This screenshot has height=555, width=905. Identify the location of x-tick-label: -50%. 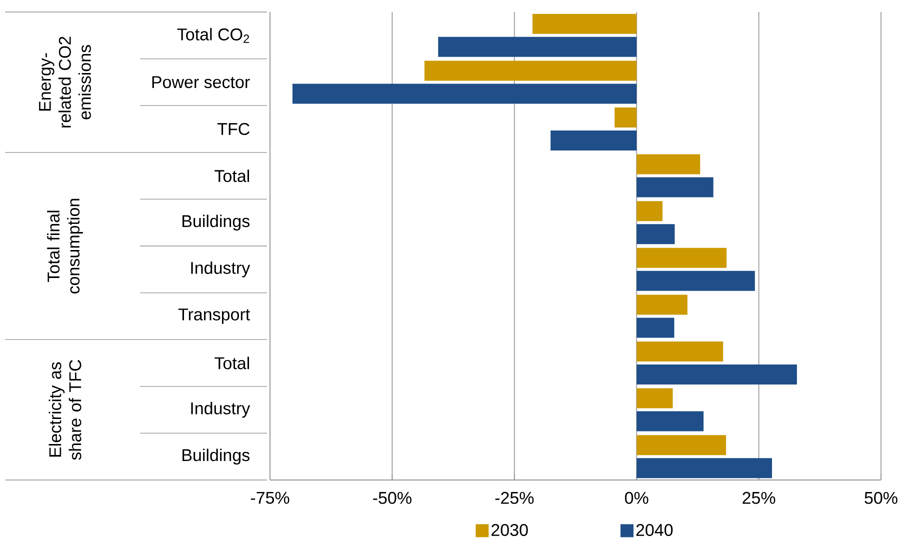
(392, 498).